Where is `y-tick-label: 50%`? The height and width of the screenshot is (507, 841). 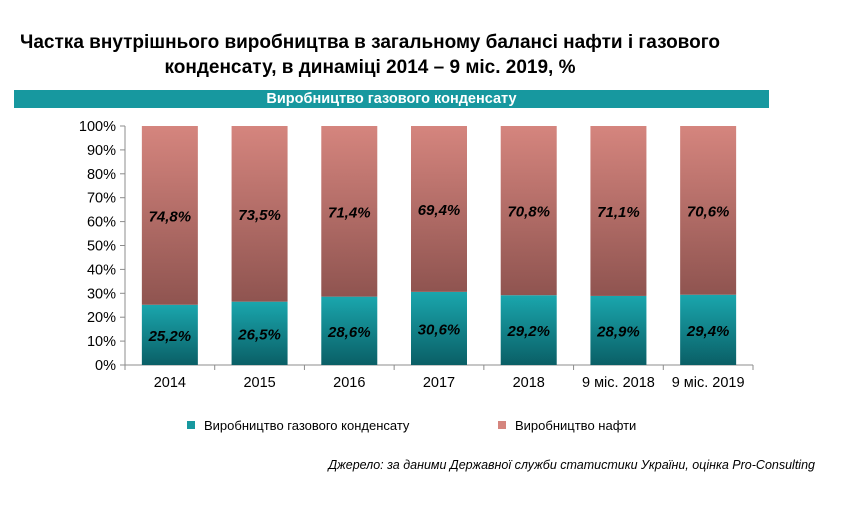 y-tick-label: 50% is located at coordinates (101, 247).